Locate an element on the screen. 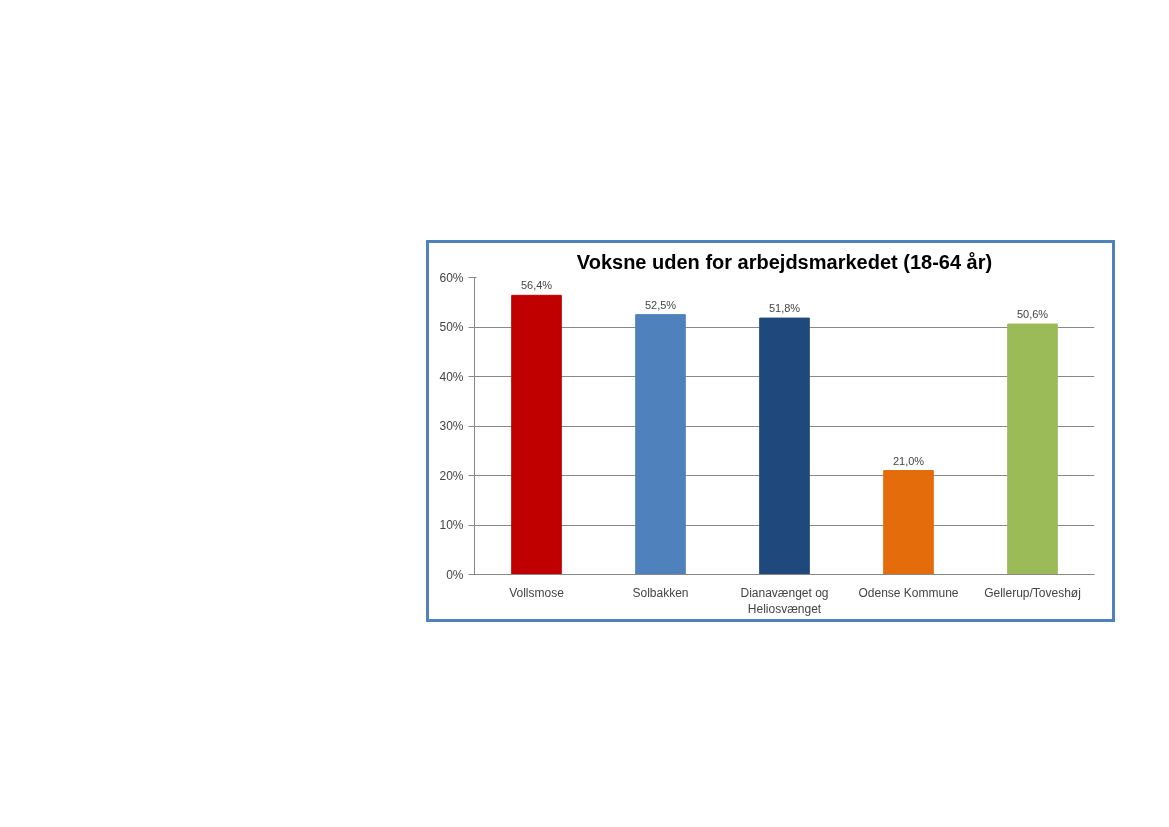 This screenshot has height=827, width=1169. y-tick-label: 10% is located at coordinates (451, 525).